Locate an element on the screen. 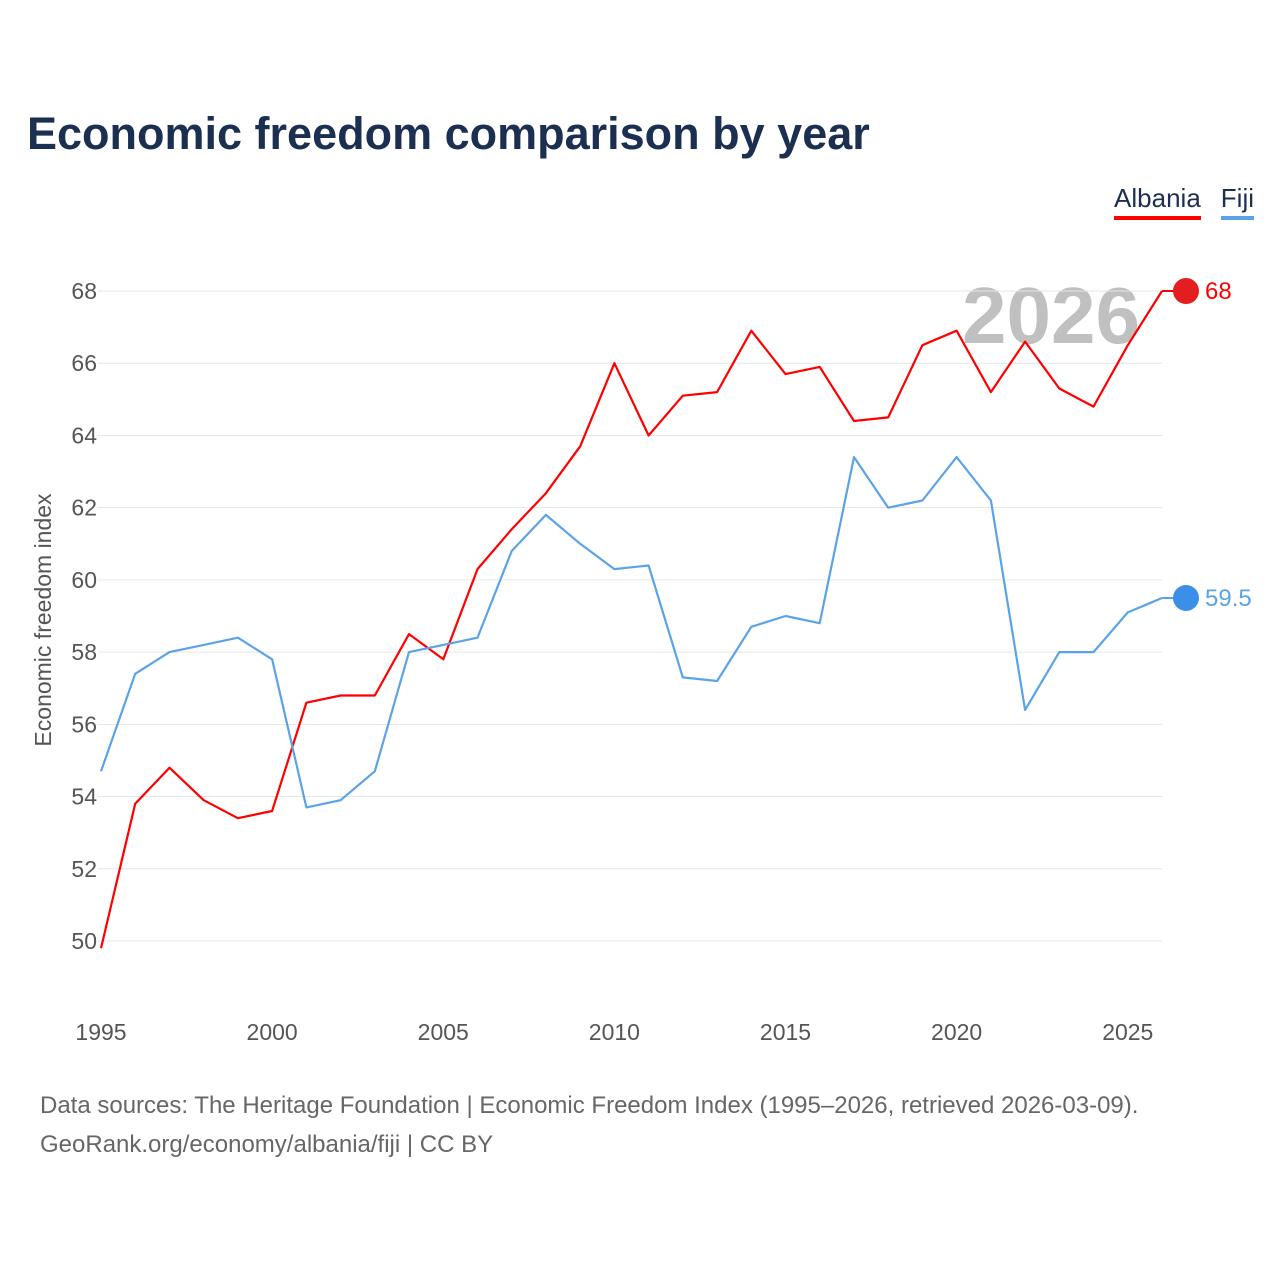 This screenshot has height=1280, width=1280. x-tick-label: 2020 is located at coordinates (956, 1032).